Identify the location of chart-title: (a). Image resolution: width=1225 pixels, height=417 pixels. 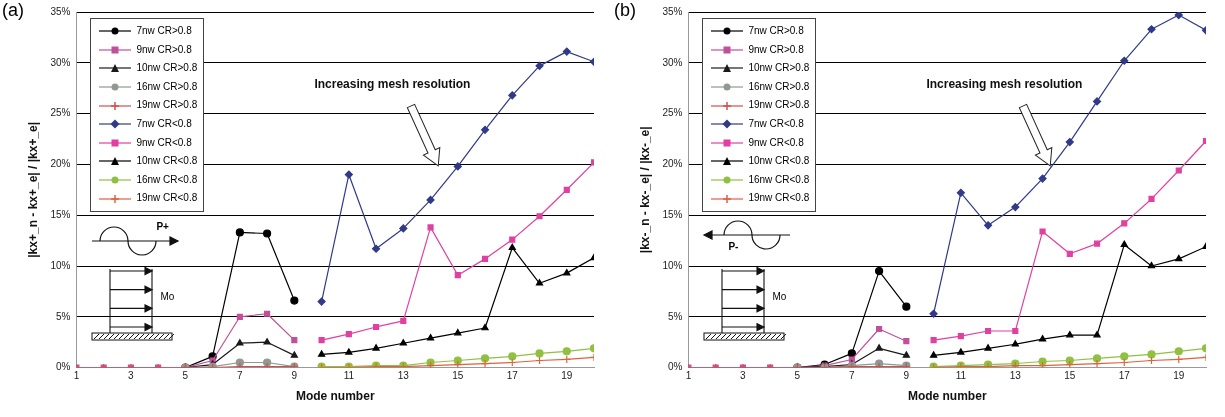
(13, 10).